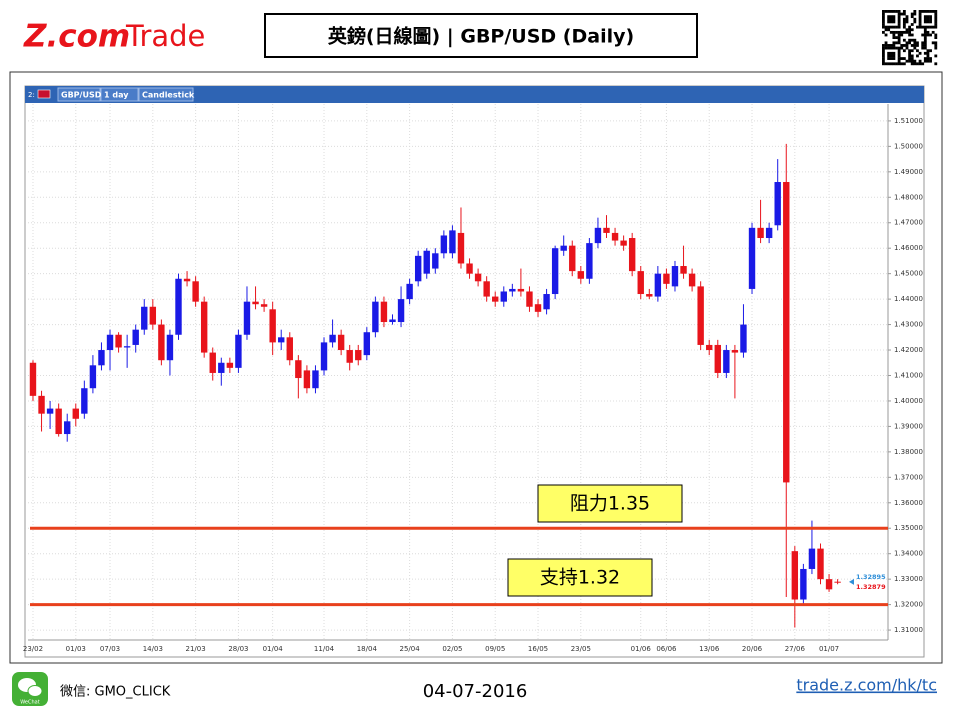 This screenshot has height=710, width=954. I want to click on x-tick-label: 14/03, so click(153, 649).